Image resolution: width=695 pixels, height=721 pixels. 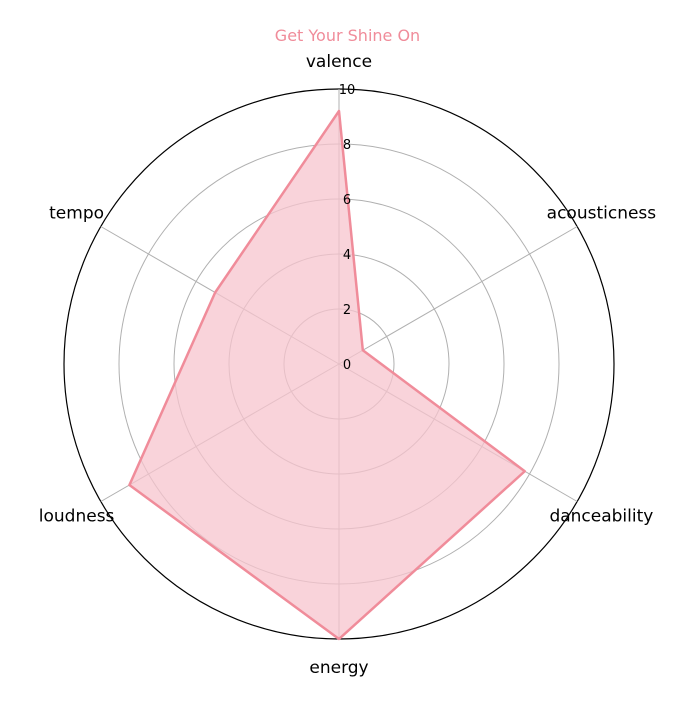 What do you see at coordinates (77, 517) in the screenshot?
I see `axis-label-loudness: loudness` at bounding box center [77, 517].